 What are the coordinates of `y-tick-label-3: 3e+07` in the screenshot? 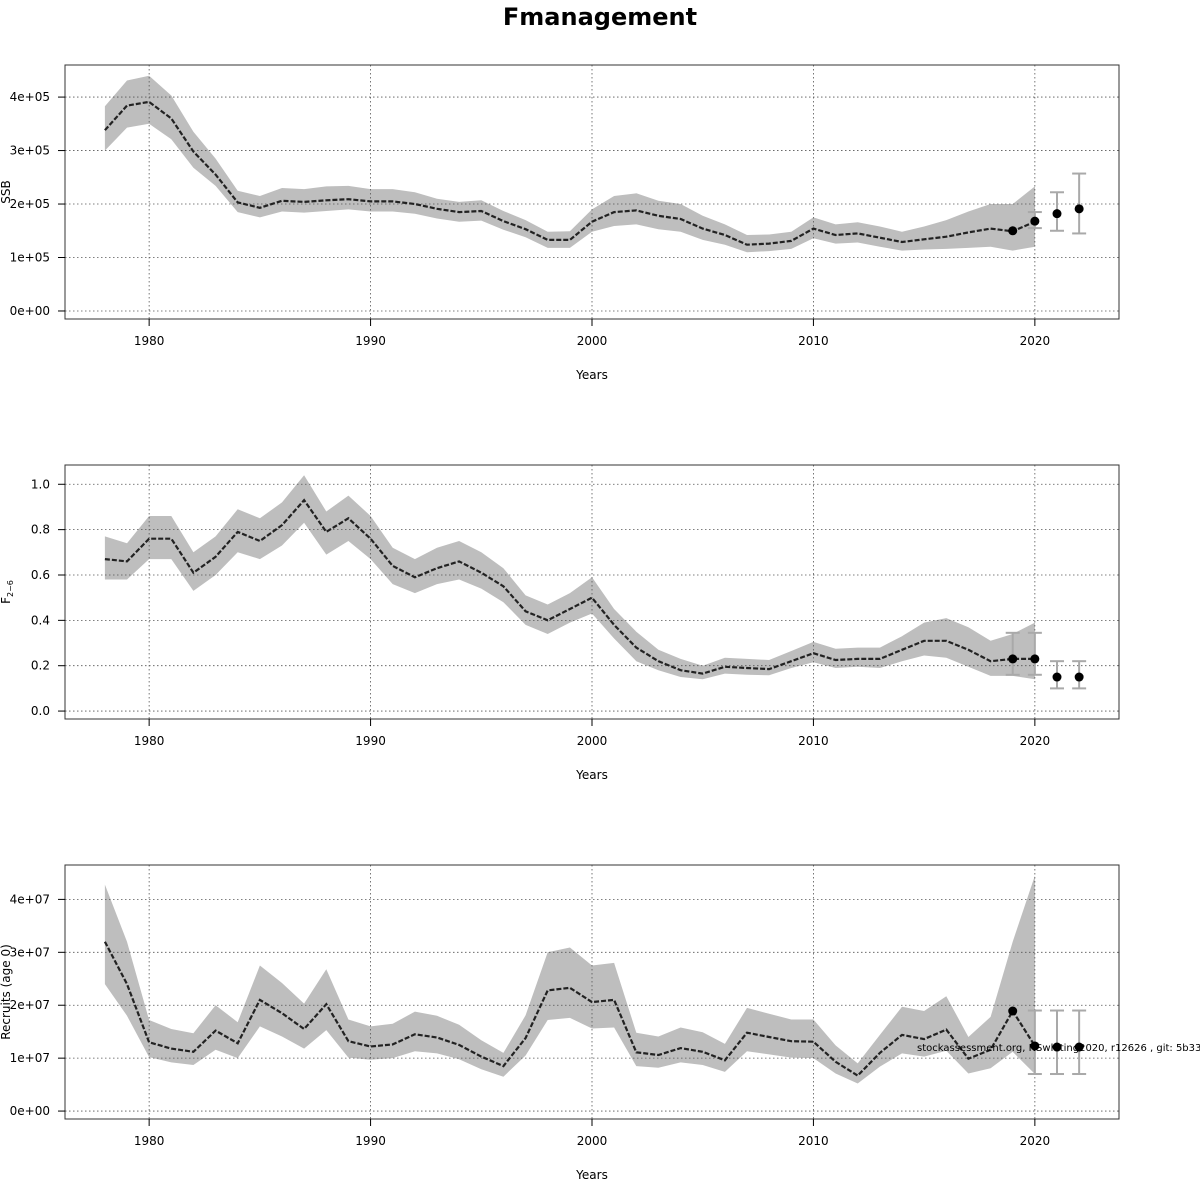 It's located at (30, 952).